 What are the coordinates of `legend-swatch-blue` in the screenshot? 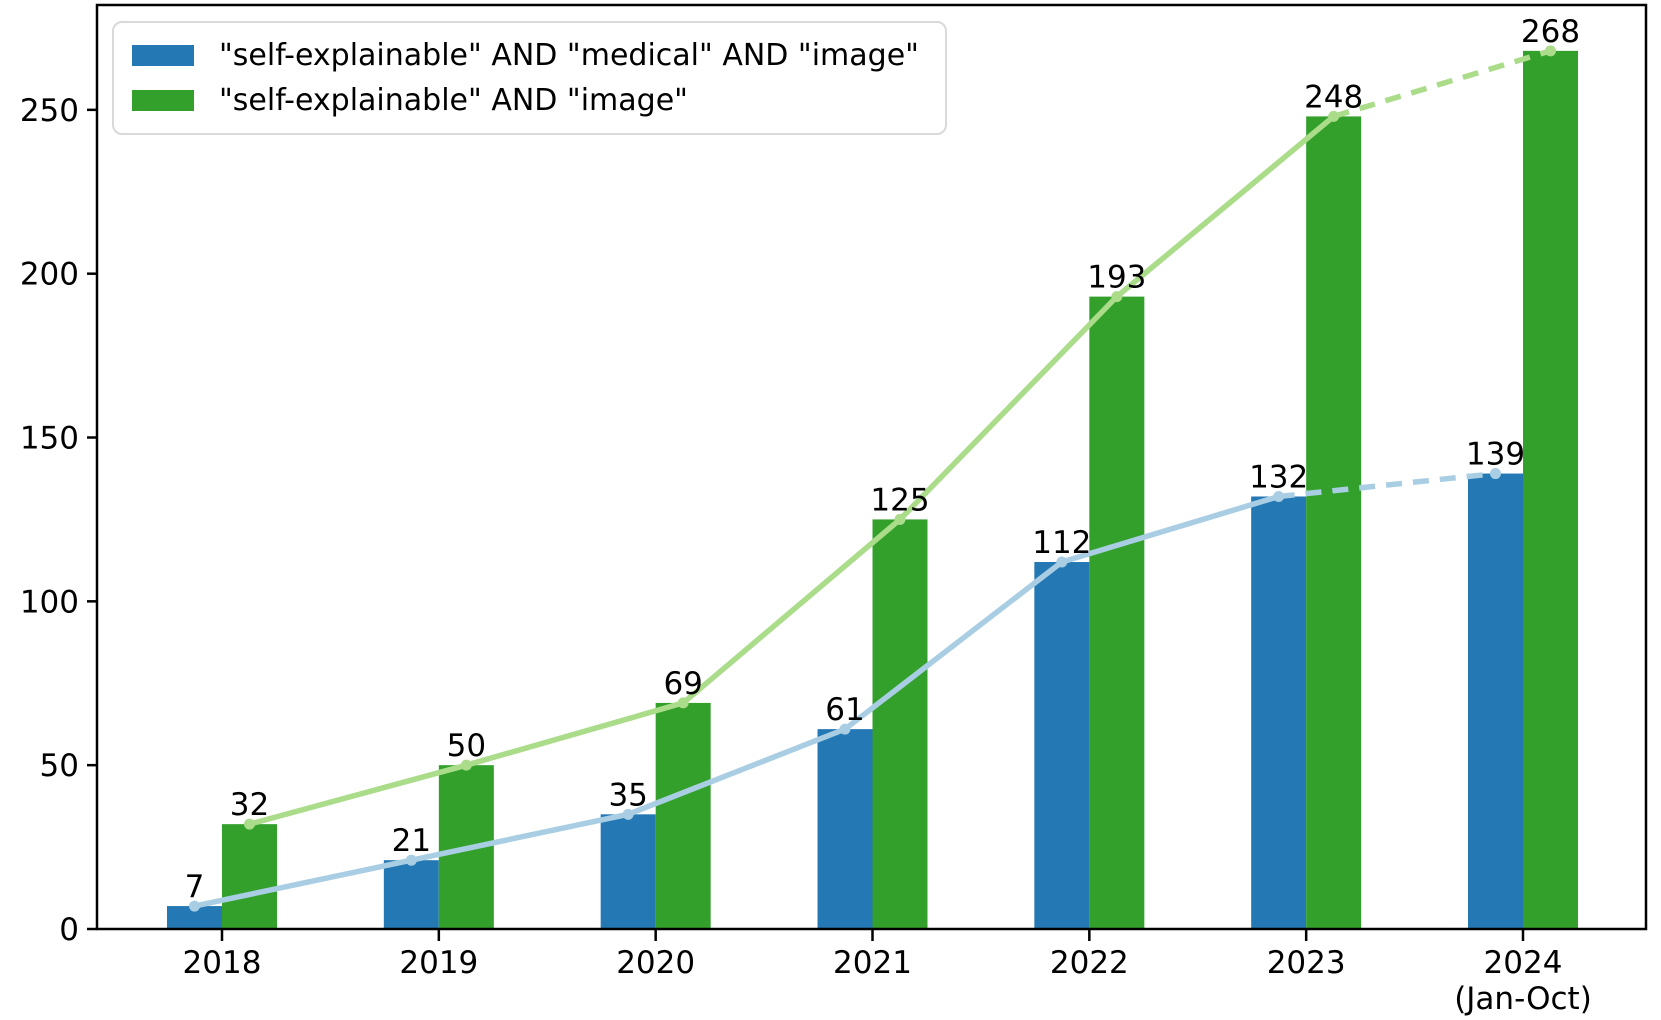 It's located at (163, 55).